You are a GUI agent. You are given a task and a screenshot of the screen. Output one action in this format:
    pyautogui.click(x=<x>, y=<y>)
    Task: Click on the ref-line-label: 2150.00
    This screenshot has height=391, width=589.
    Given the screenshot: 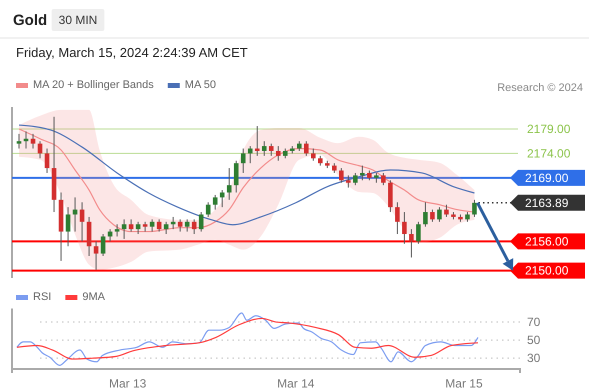 What is the action you would take?
    pyautogui.click(x=547, y=271)
    